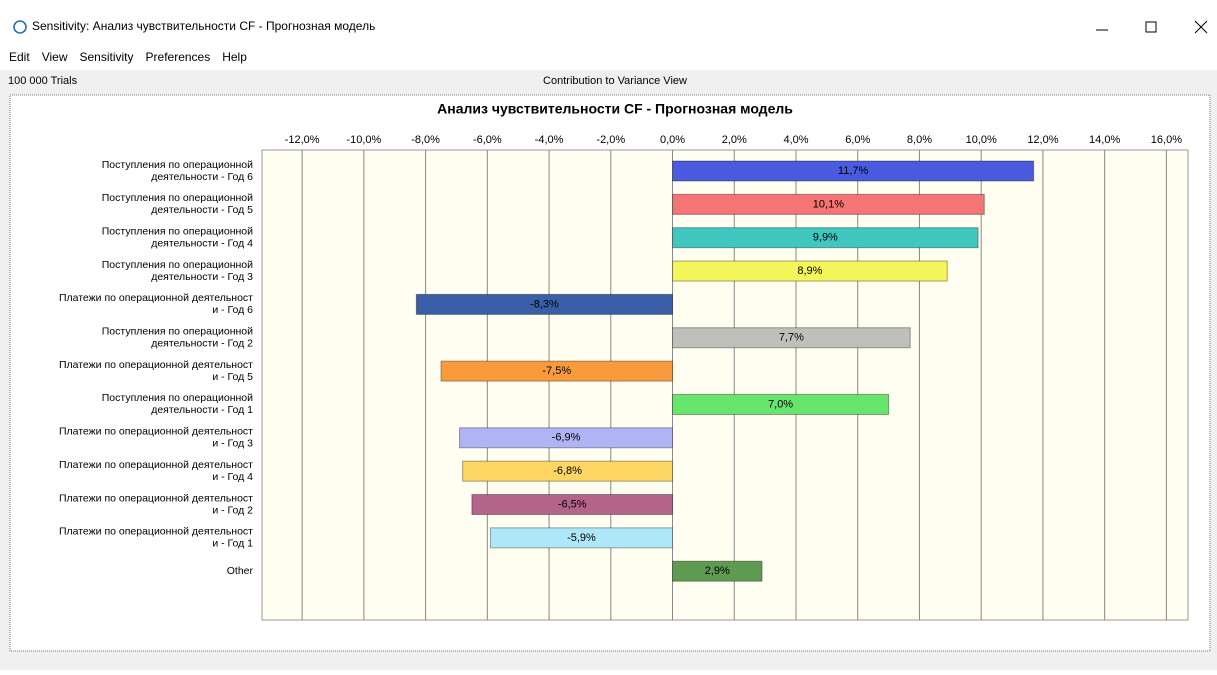 This screenshot has height=675, width=1217. I want to click on category-label: и - Год 3, so click(232, 444).